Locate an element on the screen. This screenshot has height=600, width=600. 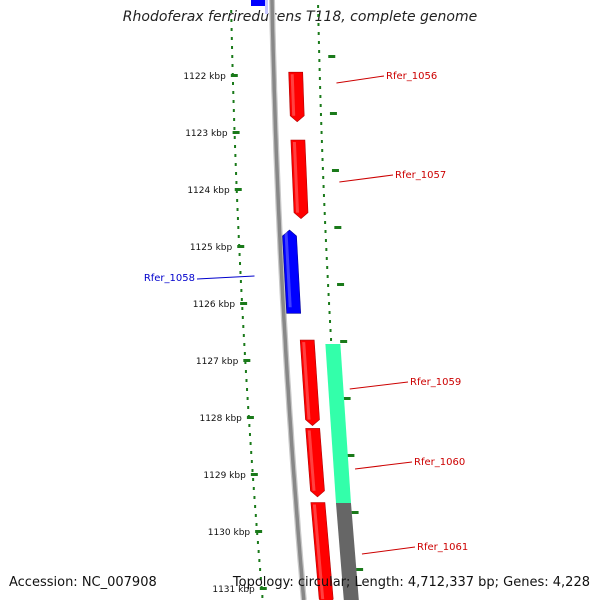
tick-label: 1128 kbp is located at coordinates (220, 419).